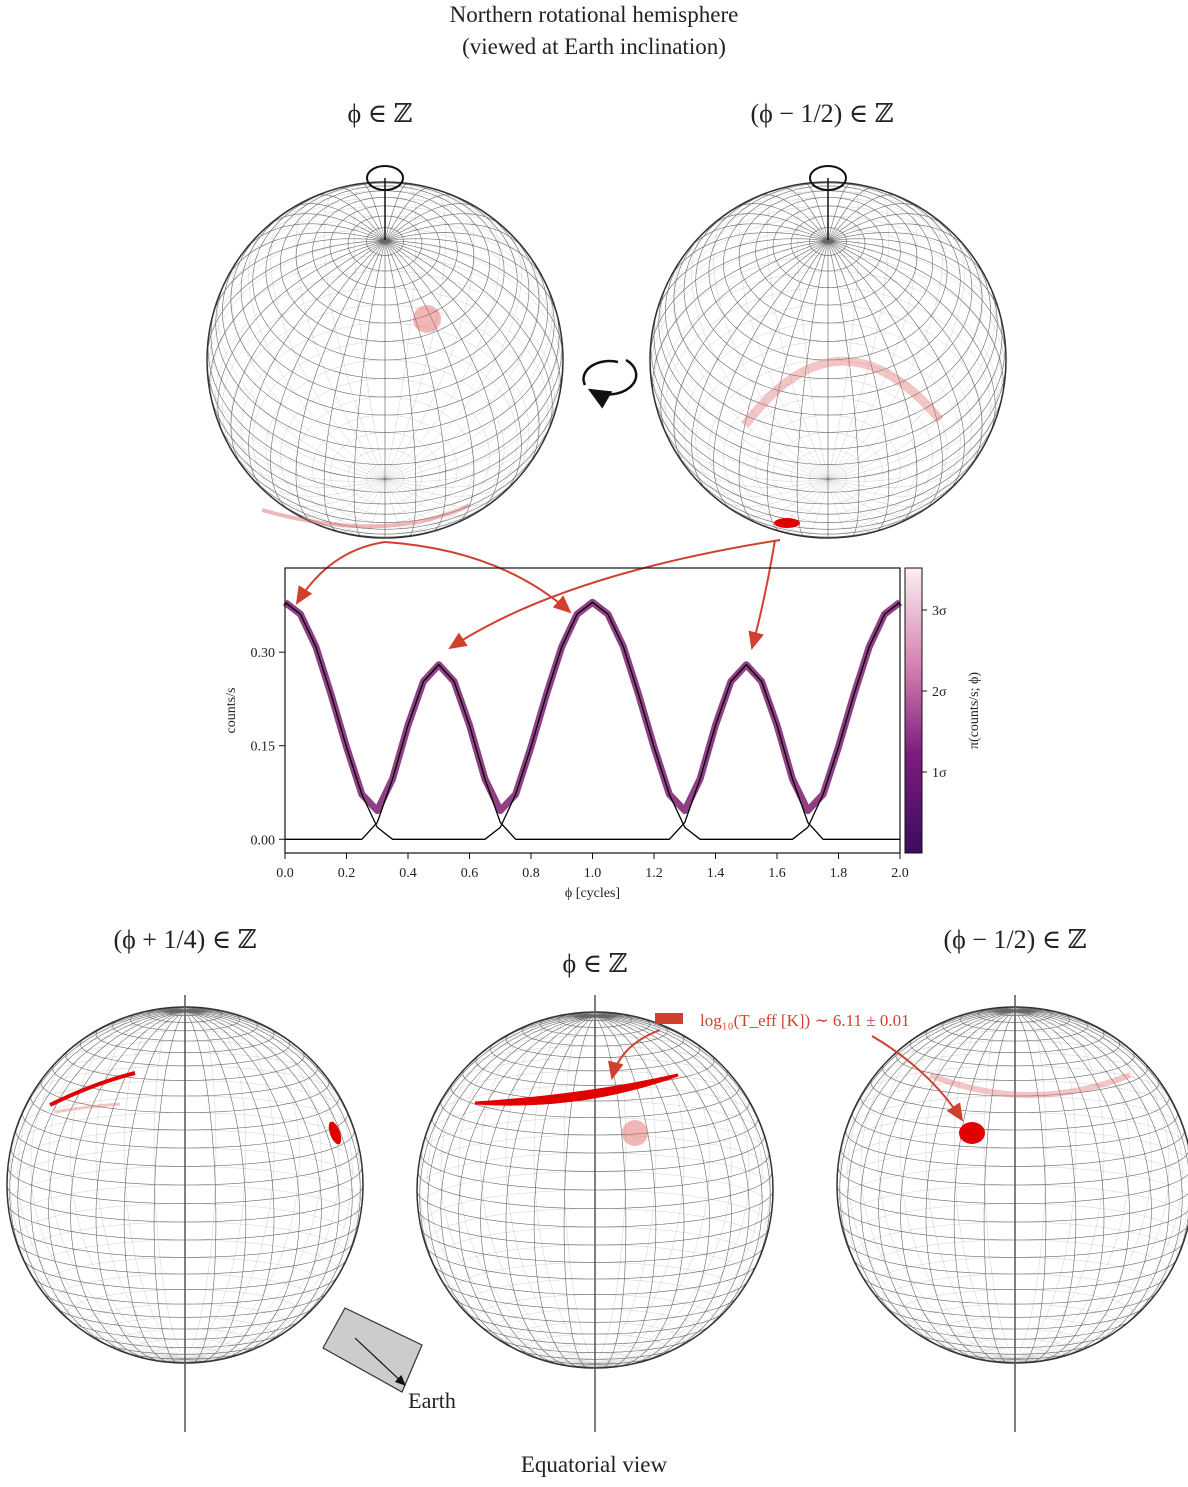 The image size is (1188, 1487). What do you see at coordinates (913, 710) in the screenshot?
I see `colorbar` at bounding box center [913, 710].